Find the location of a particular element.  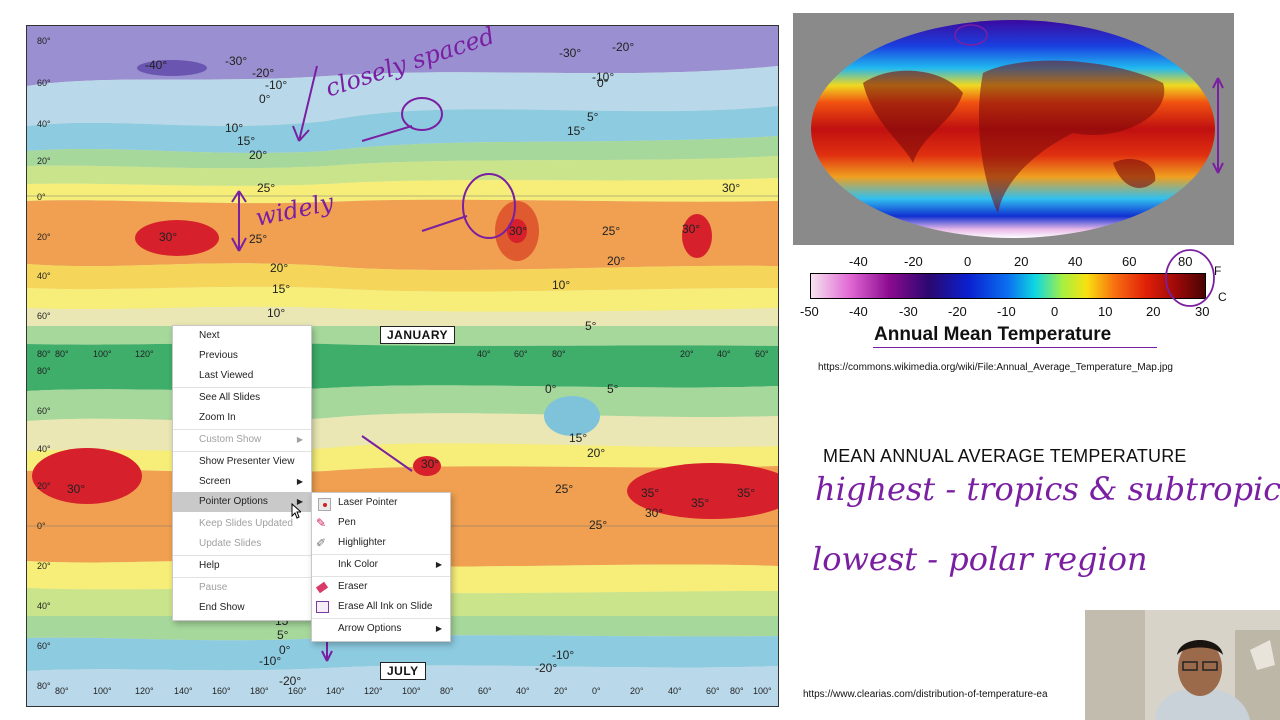

jul-lon-label: 180° is located at coordinates (259, 691).